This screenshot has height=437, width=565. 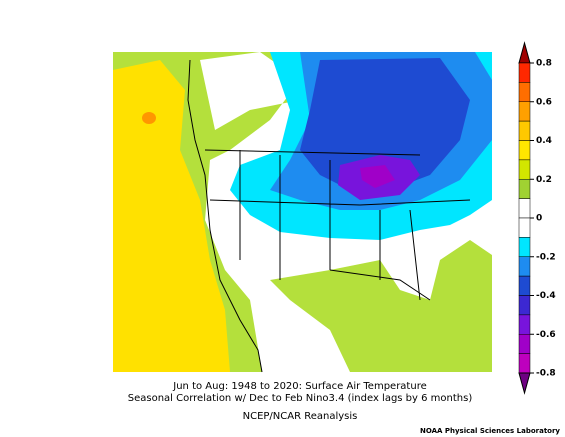 What do you see at coordinates (546, 374) in the screenshot?
I see `colorbar-tick-label: -0.8` at bounding box center [546, 374].